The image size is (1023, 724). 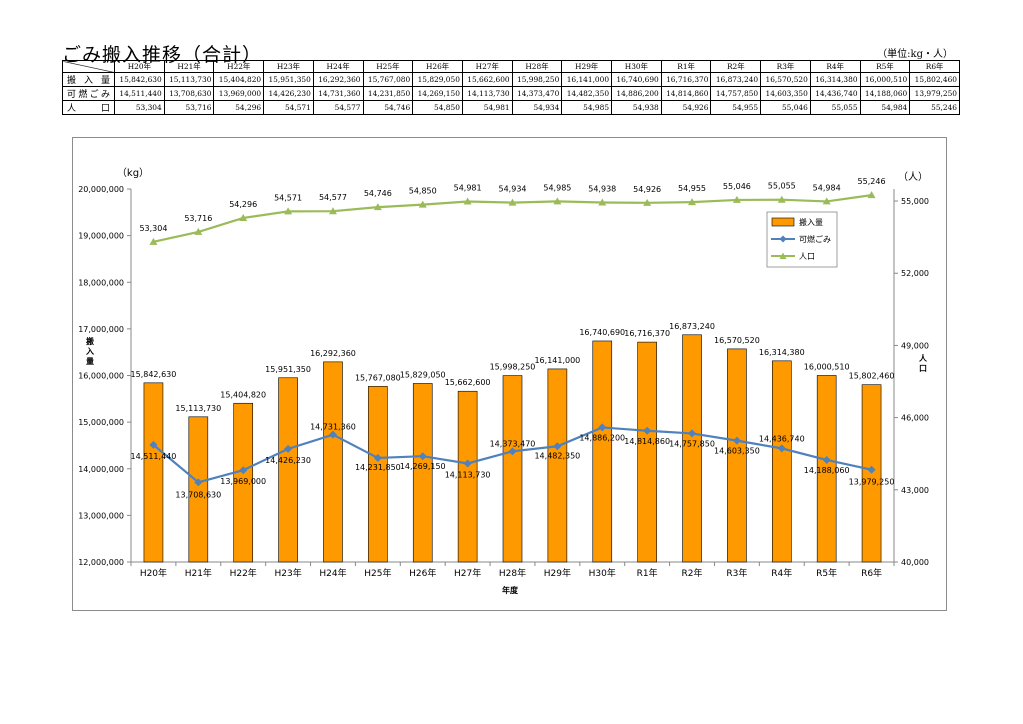 What do you see at coordinates (692, 443) in the screenshot?
I see `line-data-label: 14,757,850` at bounding box center [692, 443].